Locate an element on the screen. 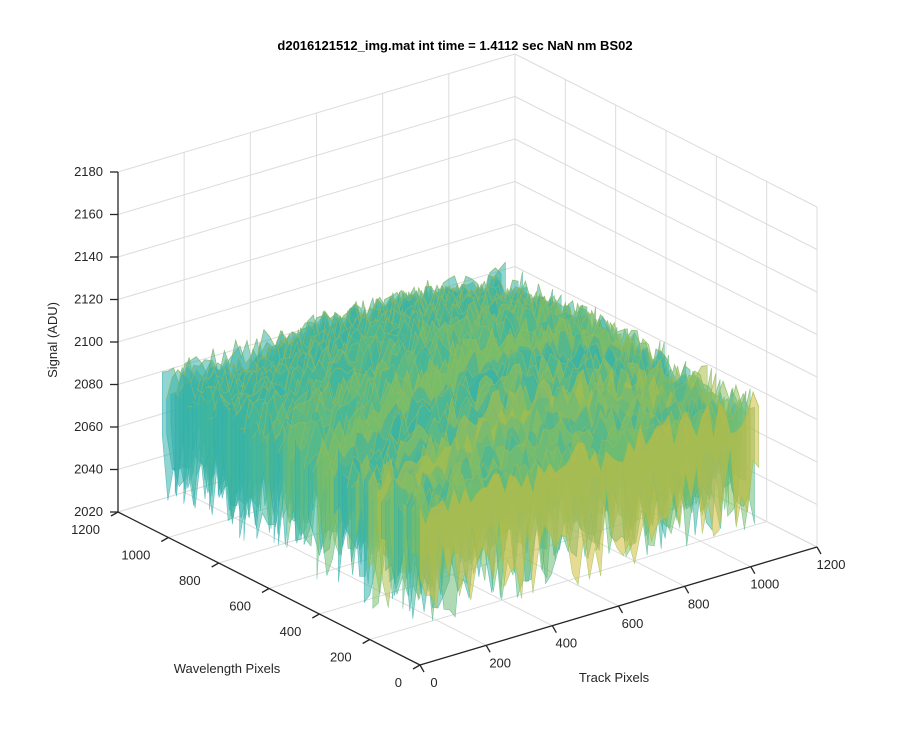 This screenshot has width=900, height=750. y-tick-label: 200 is located at coordinates (341, 657).